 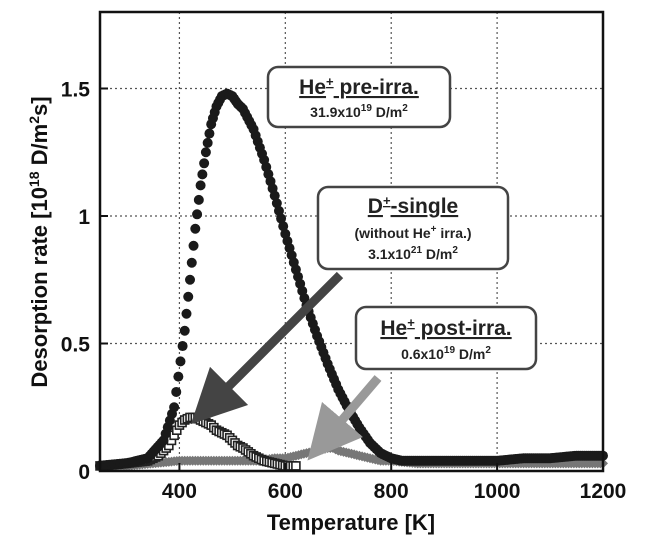 I want to click on svg-text: He+ pre-irra., so click(x=359, y=86).